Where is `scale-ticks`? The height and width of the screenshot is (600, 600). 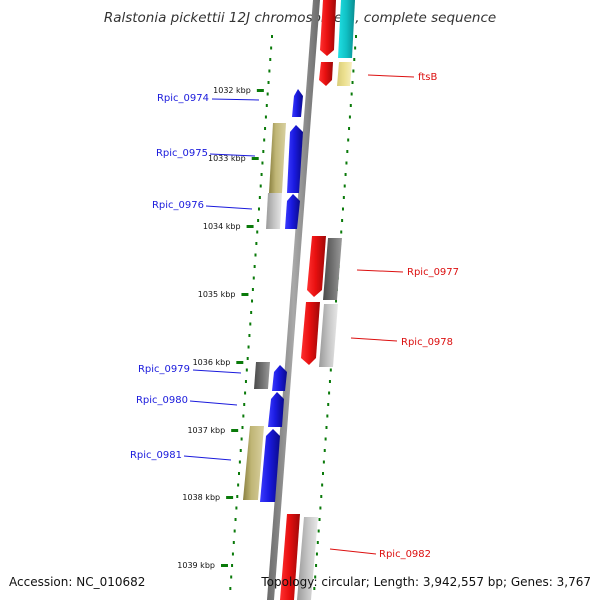
scale-ticks is located at coordinates (242, 328).